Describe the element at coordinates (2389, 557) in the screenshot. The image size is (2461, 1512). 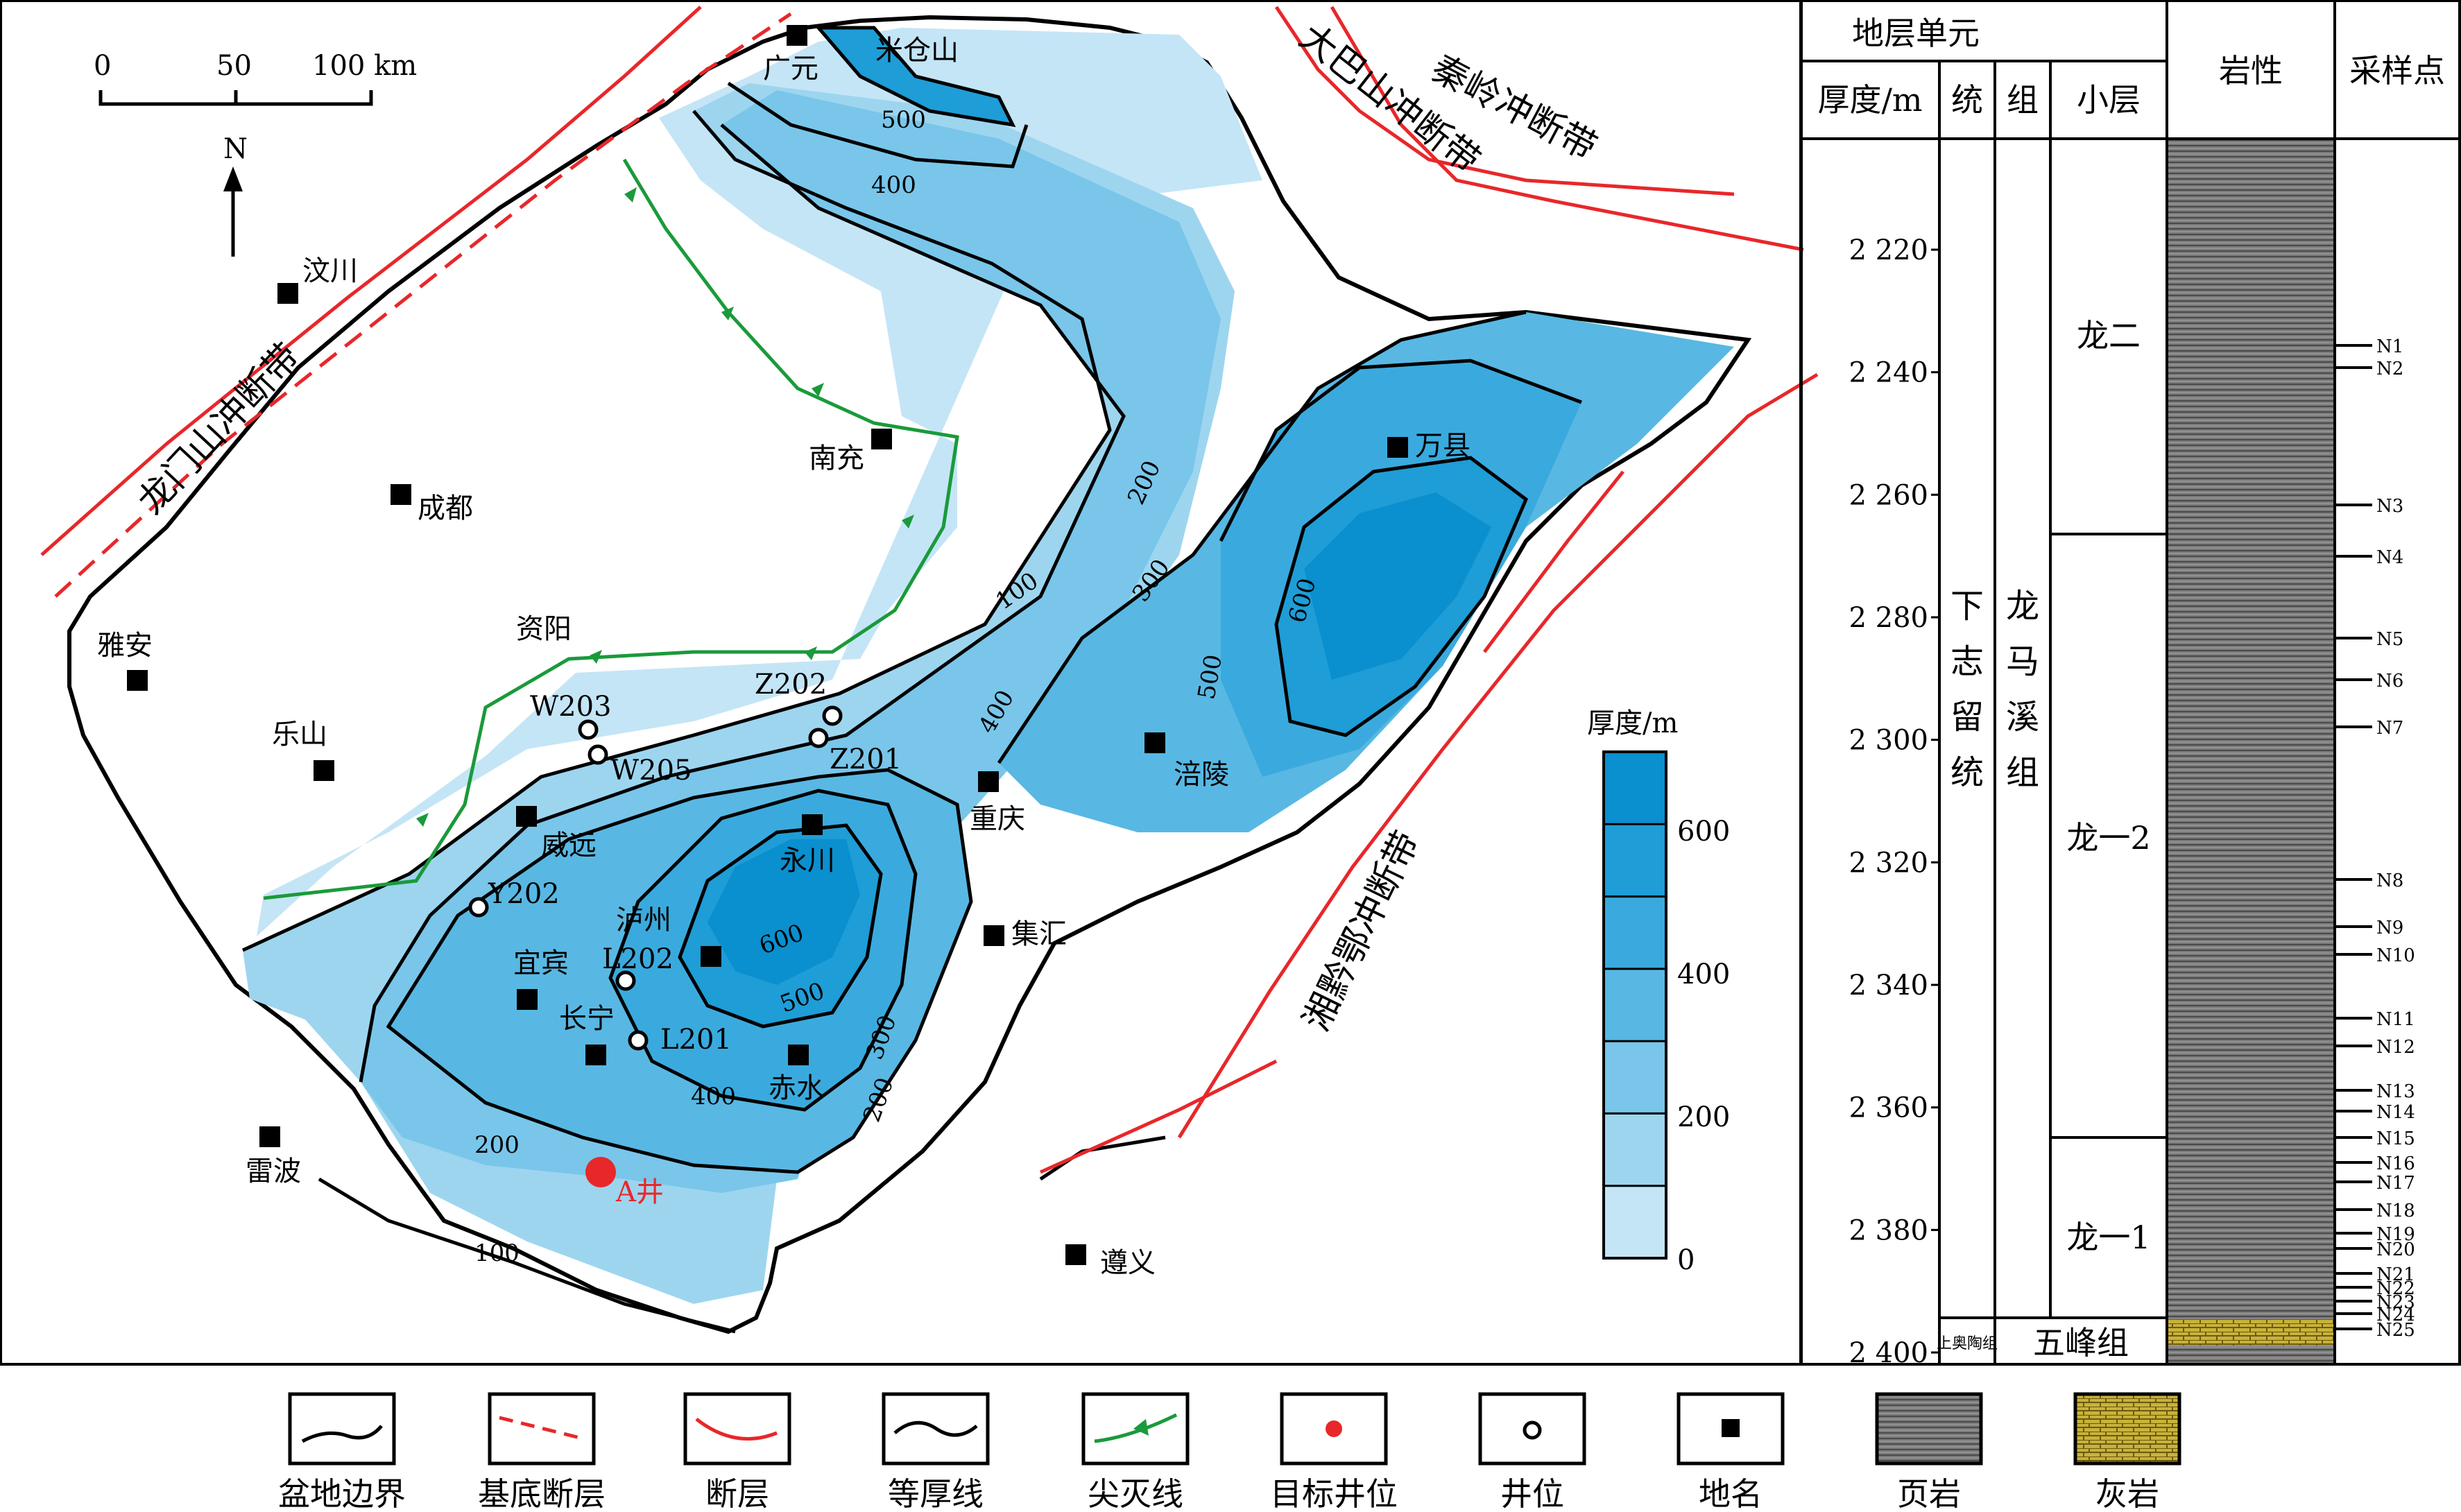
I see `sample-label: N4` at that location.